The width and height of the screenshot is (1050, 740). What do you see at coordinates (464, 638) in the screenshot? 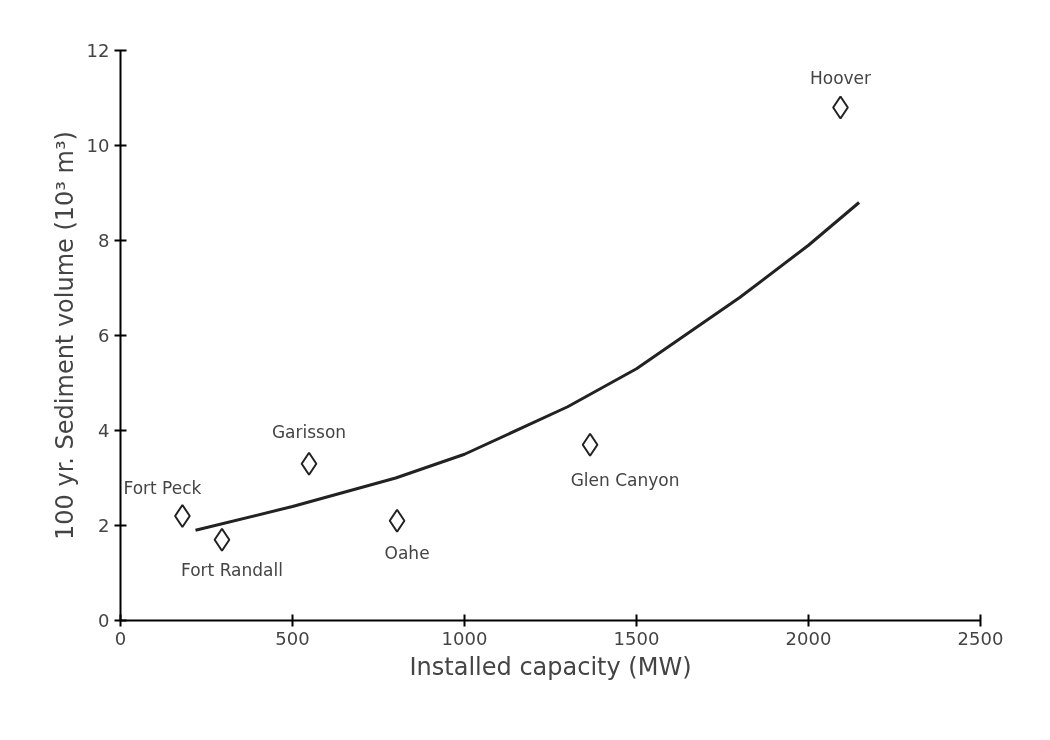
I see `x-tick-label: 1000` at bounding box center [464, 638].